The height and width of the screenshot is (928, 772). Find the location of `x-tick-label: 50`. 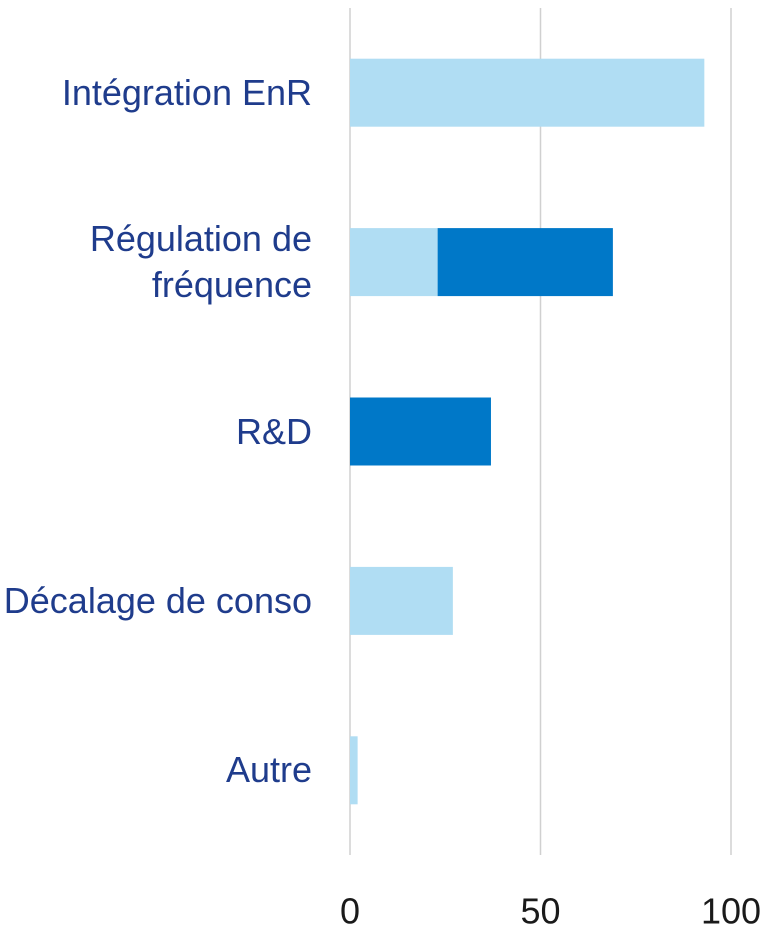

x-tick-label: 50 is located at coordinates (540, 909).